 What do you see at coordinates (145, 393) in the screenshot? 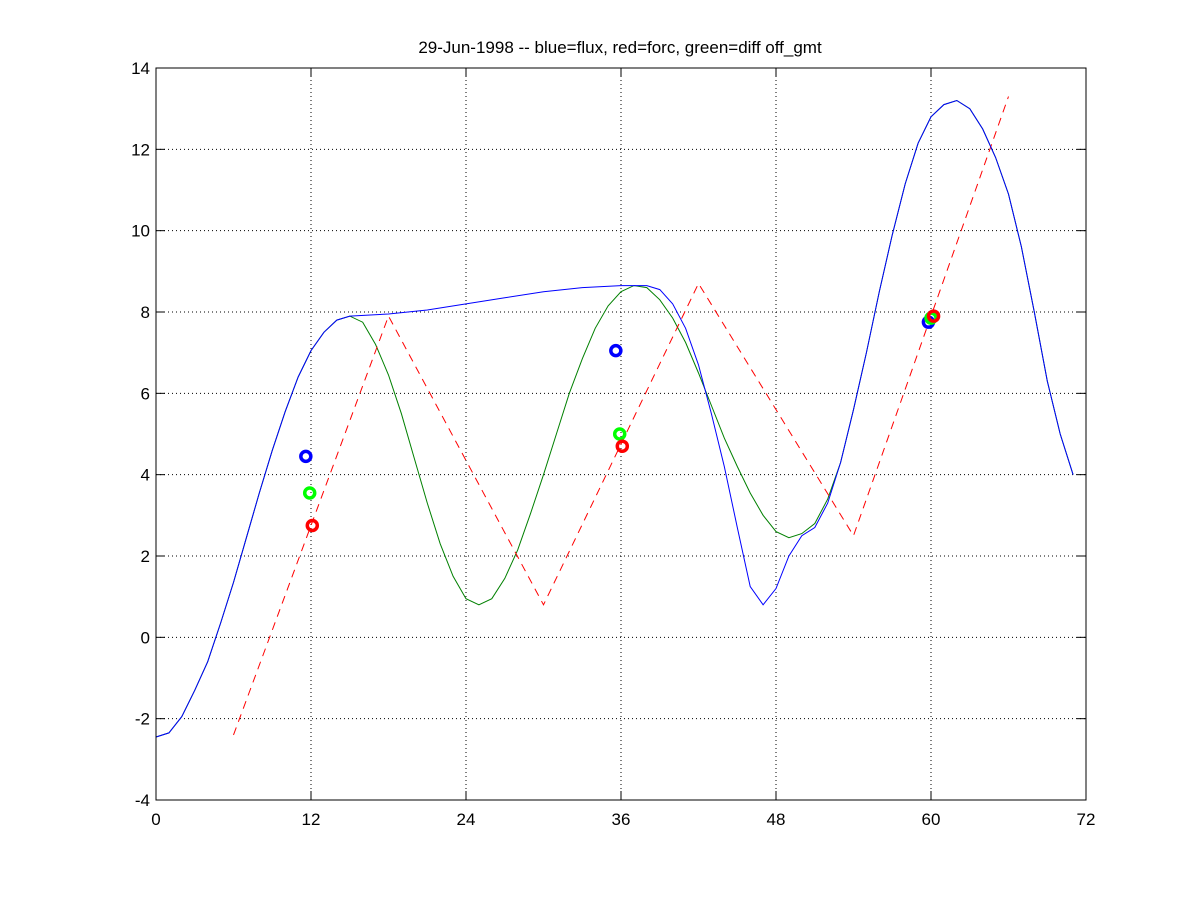
I see `y-tick-label: 6` at bounding box center [145, 393].